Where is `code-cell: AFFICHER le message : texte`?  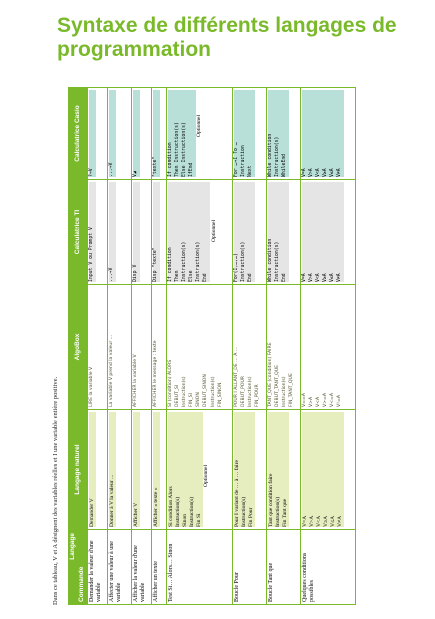
code-cell: AFFICHER le message : texte is located at coordinates (159, 347).